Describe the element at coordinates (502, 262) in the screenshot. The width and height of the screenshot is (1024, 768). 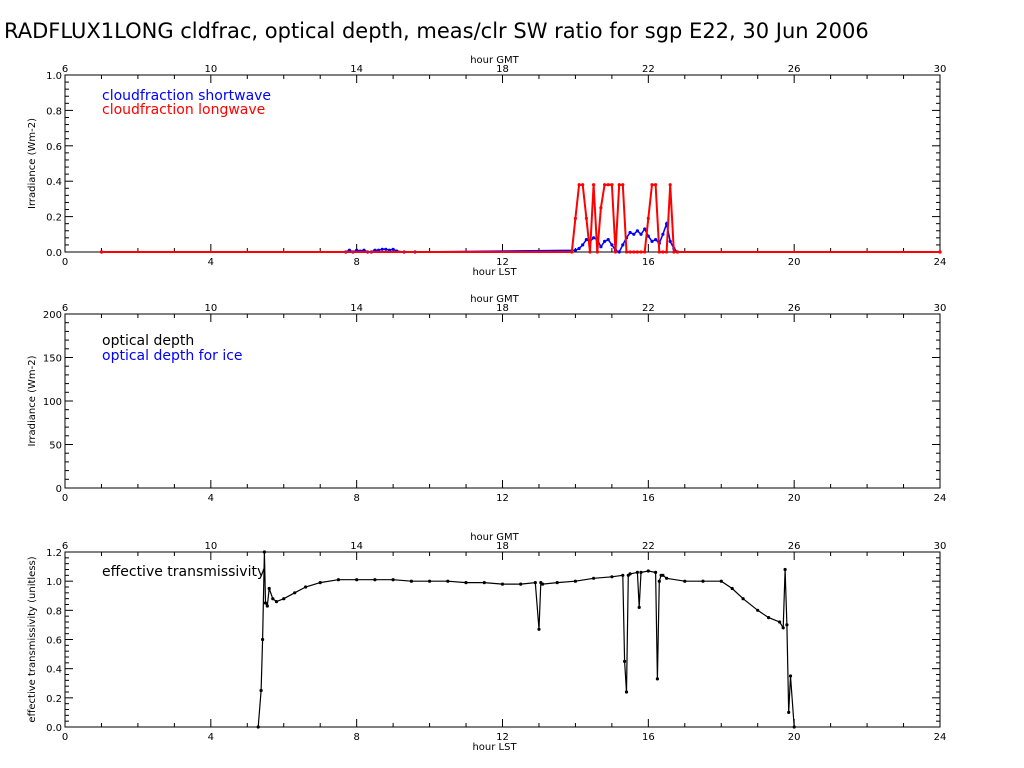
I see `x-tick-label: 12` at that location.